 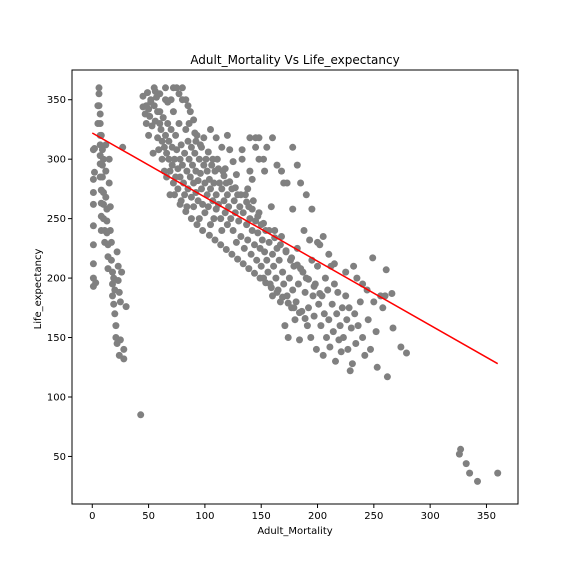 What do you see at coordinates (56, 160) in the screenshot?
I see `y-tick-label: 300` at bounding box center [56, 160].